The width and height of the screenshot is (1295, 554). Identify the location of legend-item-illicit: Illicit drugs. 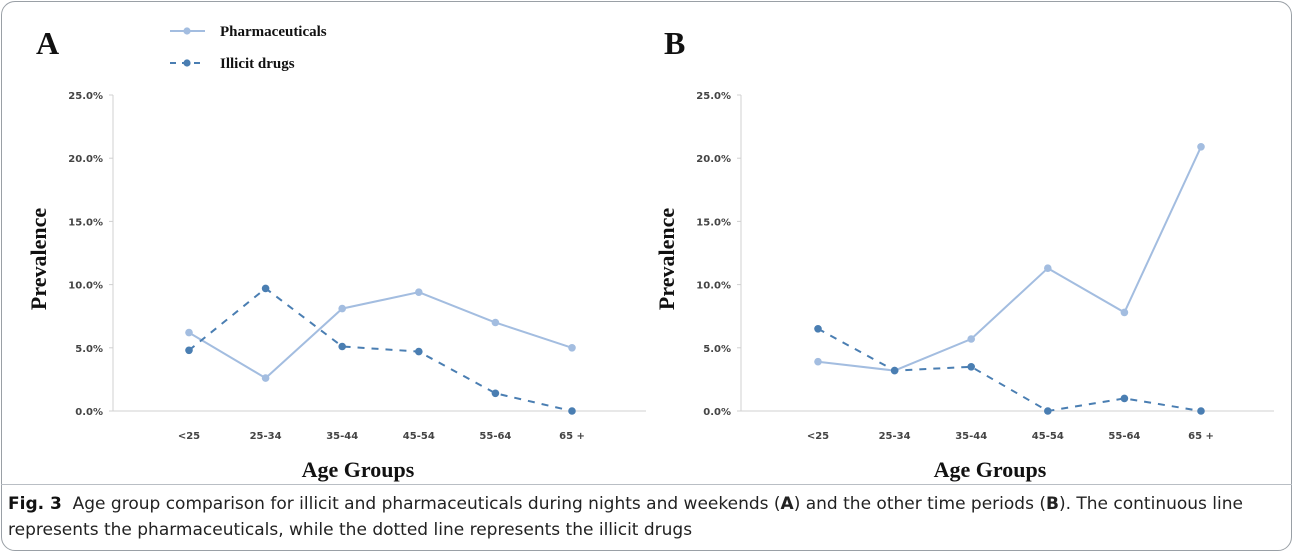
(232, 64).